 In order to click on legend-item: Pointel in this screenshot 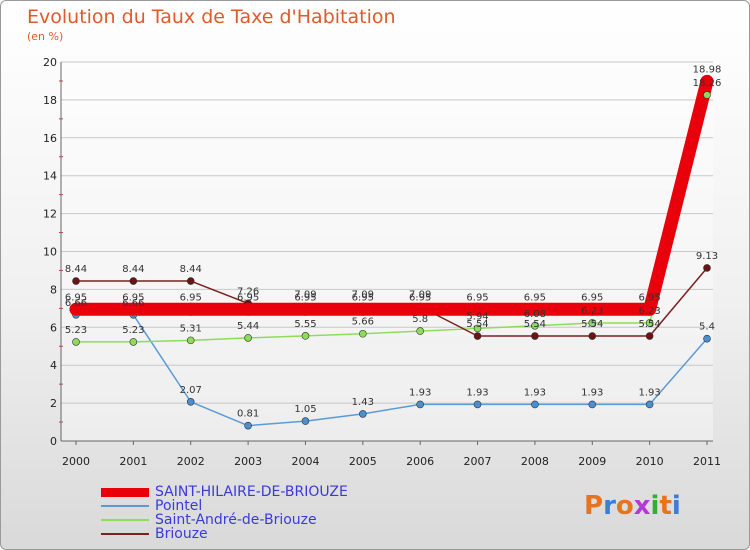, I will do `click(224, 506)`.